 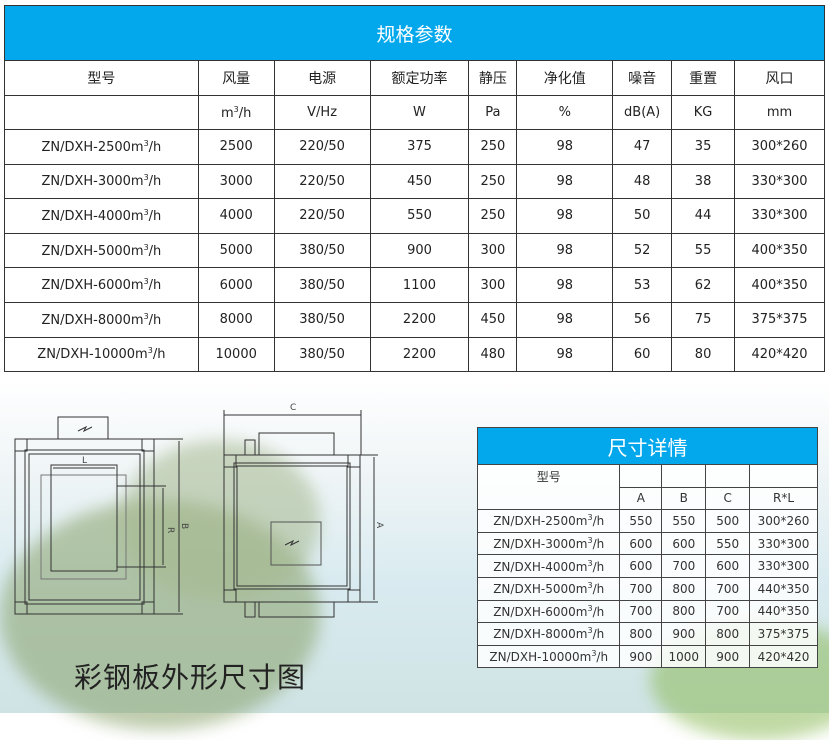 What do you see at coordinates (493, 112) in the screenshot?
I see `unit-cell: Pa` at bounding box center [493, 112].